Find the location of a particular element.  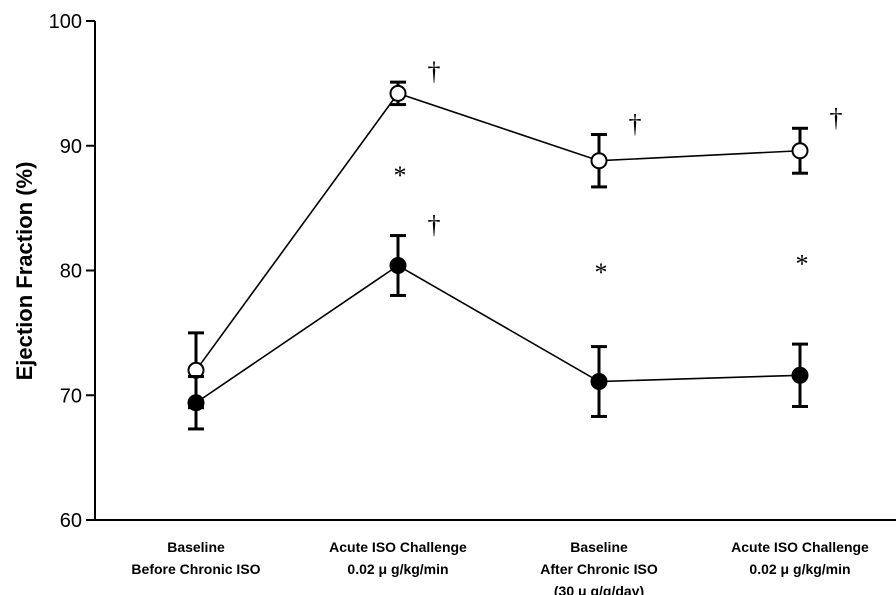

y-tick-label: 90 is located at coordinates (71, 147).